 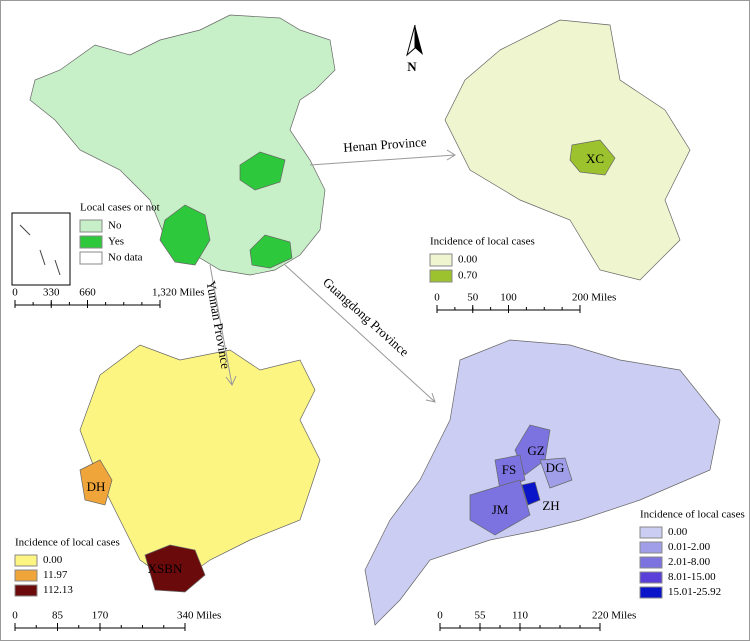 I want to click on xsbn-region, so click(x=175, y=568).